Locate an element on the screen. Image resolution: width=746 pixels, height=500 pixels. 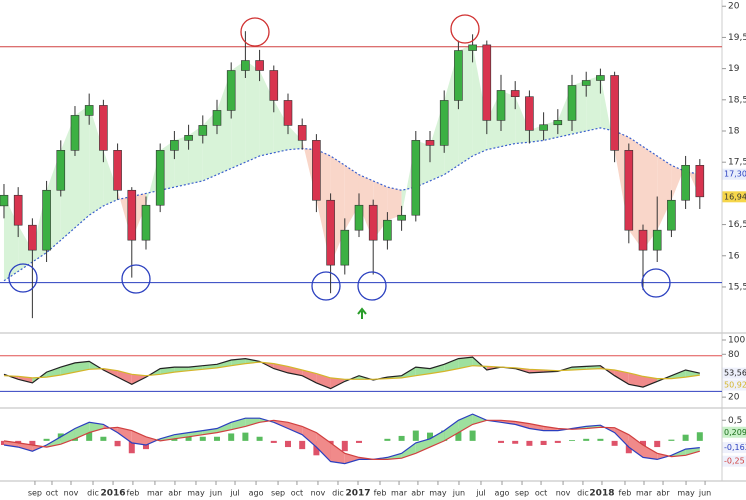
last-value-label: 17,307 is located at coordinates (735, 174).